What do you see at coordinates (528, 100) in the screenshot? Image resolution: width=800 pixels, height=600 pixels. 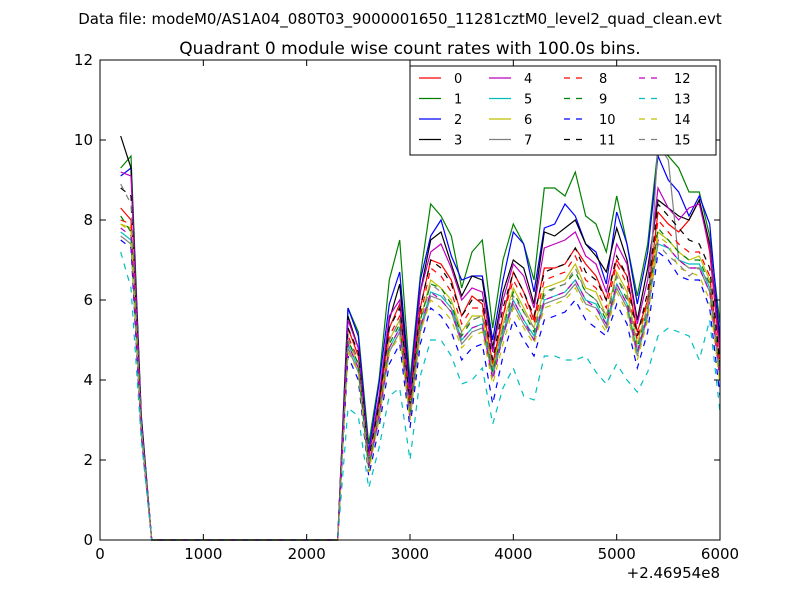 I see `legend-label-5: 5` at bounding box center [528, 100].